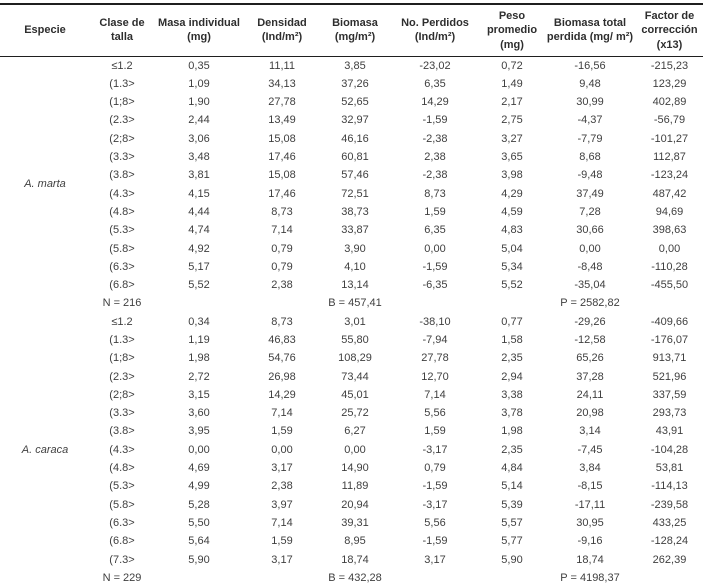  Describe the element at coordinates (590, 175) in the screenshot. I see `value-cell: -9,48` at that location.